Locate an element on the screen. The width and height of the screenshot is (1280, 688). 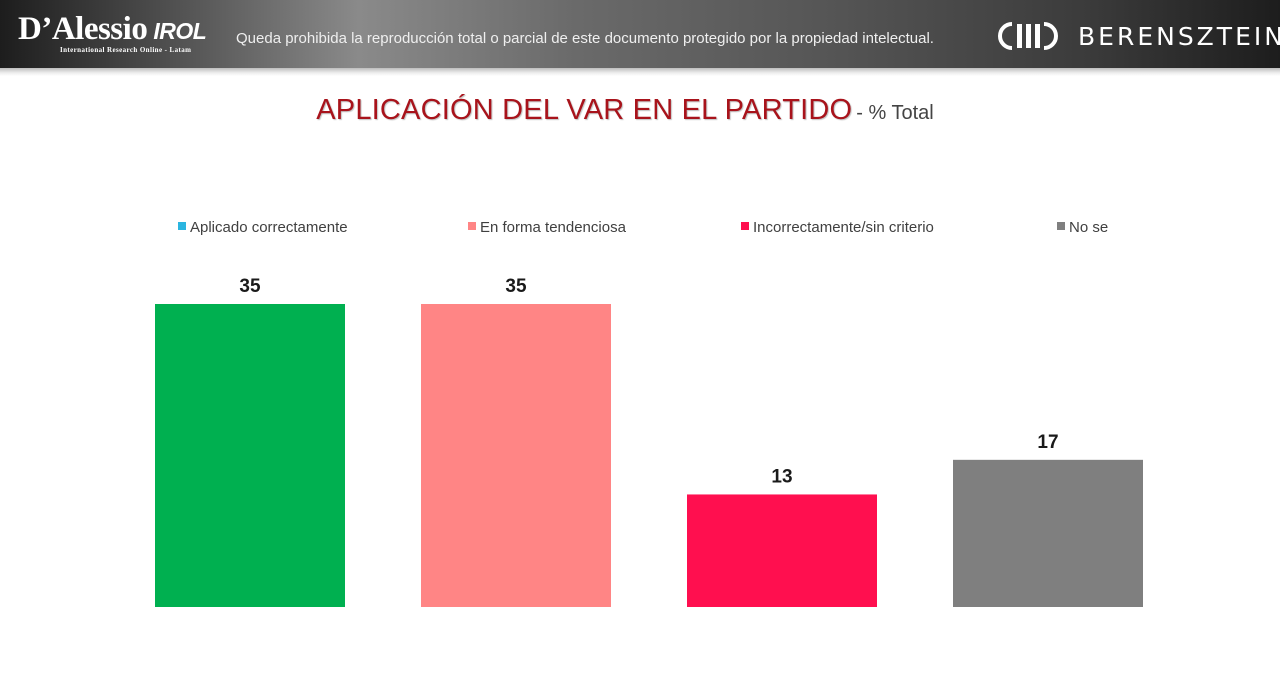
data-label: 13 is located at coordinates (781, 476).